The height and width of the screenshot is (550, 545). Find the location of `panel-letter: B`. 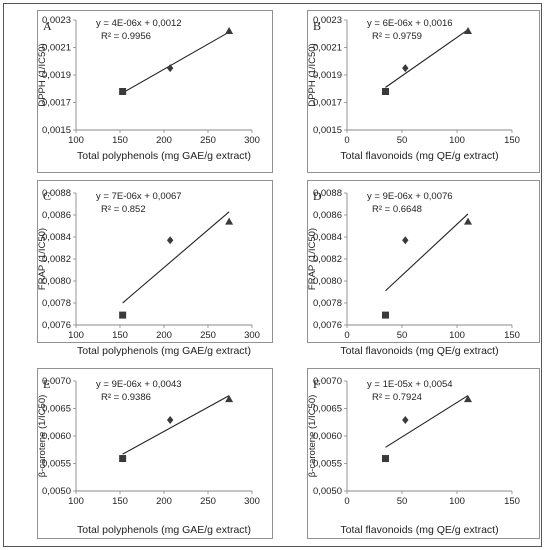

panel-letter: B is located at coordinates (317, 26).